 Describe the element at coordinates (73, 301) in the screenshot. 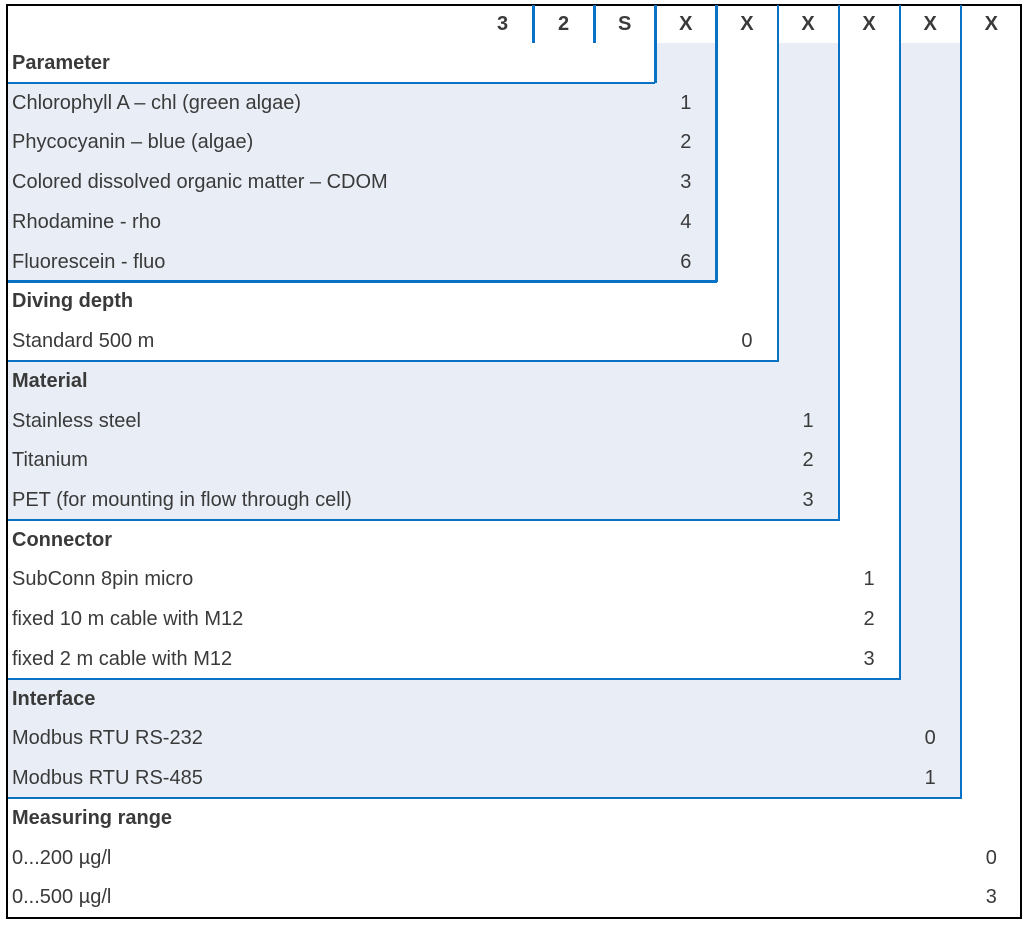

I see `group-title: Diving depth` at that location.